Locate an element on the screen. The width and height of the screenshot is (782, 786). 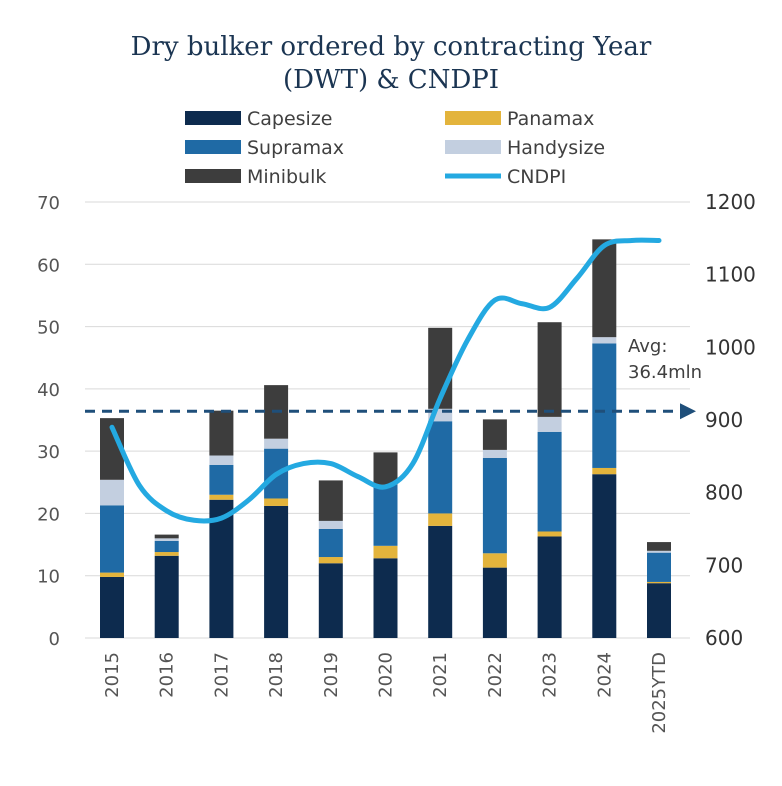
x-tick-label-2025ytd: 2025YTD is located at coordinates (659, 693).